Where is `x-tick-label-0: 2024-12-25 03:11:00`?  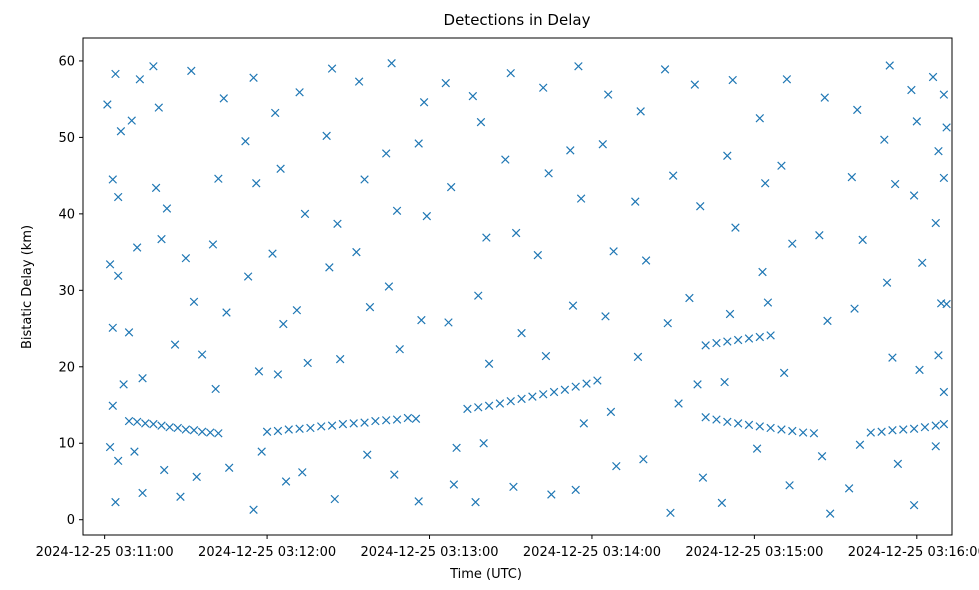 x-tick-label-0: 2024-12-25 03:11:00 is located at coordinates (105, 552).